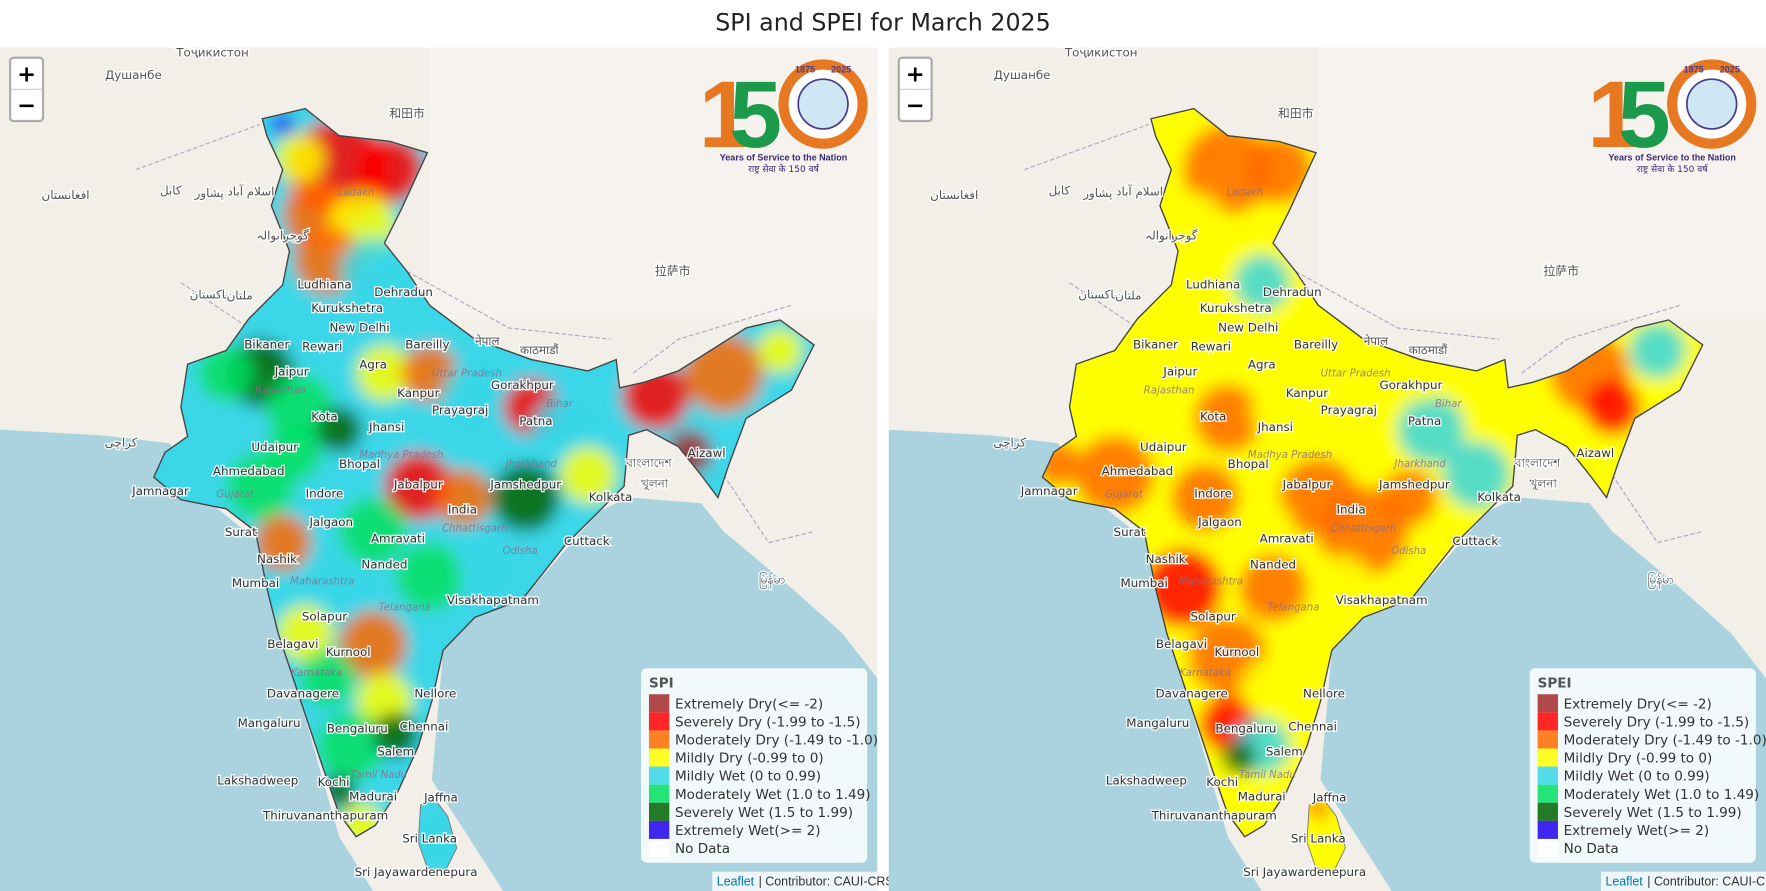 The height and width of the screenshot is (891, 1766). Describe the element at coordinates (1138, 471) in the screenshot. I see `place-label: Ahmedabad` at that location.